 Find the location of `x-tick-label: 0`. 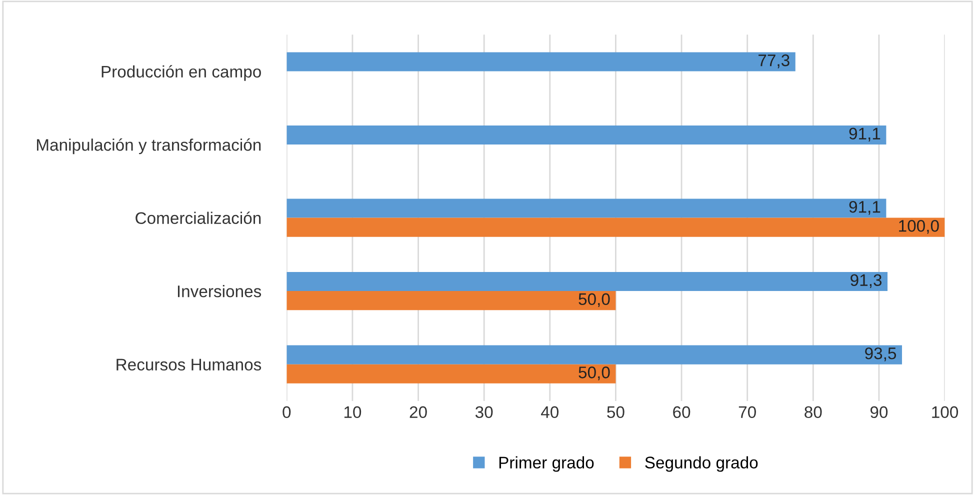

x-tick-label: 0 is located at coordinates (286, 412).